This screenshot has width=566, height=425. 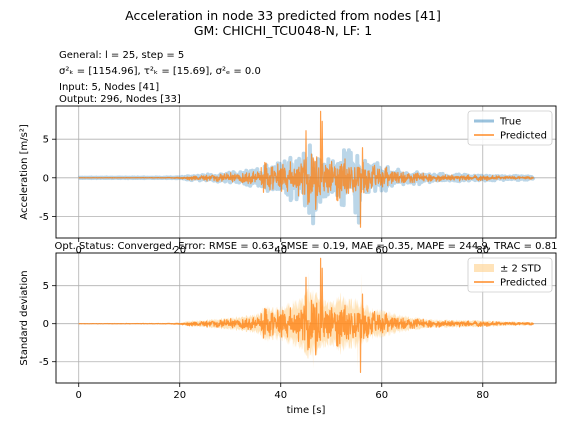 I want to click on y-axis-label: Acceleration [m/s²], so click(x=24, y=172).